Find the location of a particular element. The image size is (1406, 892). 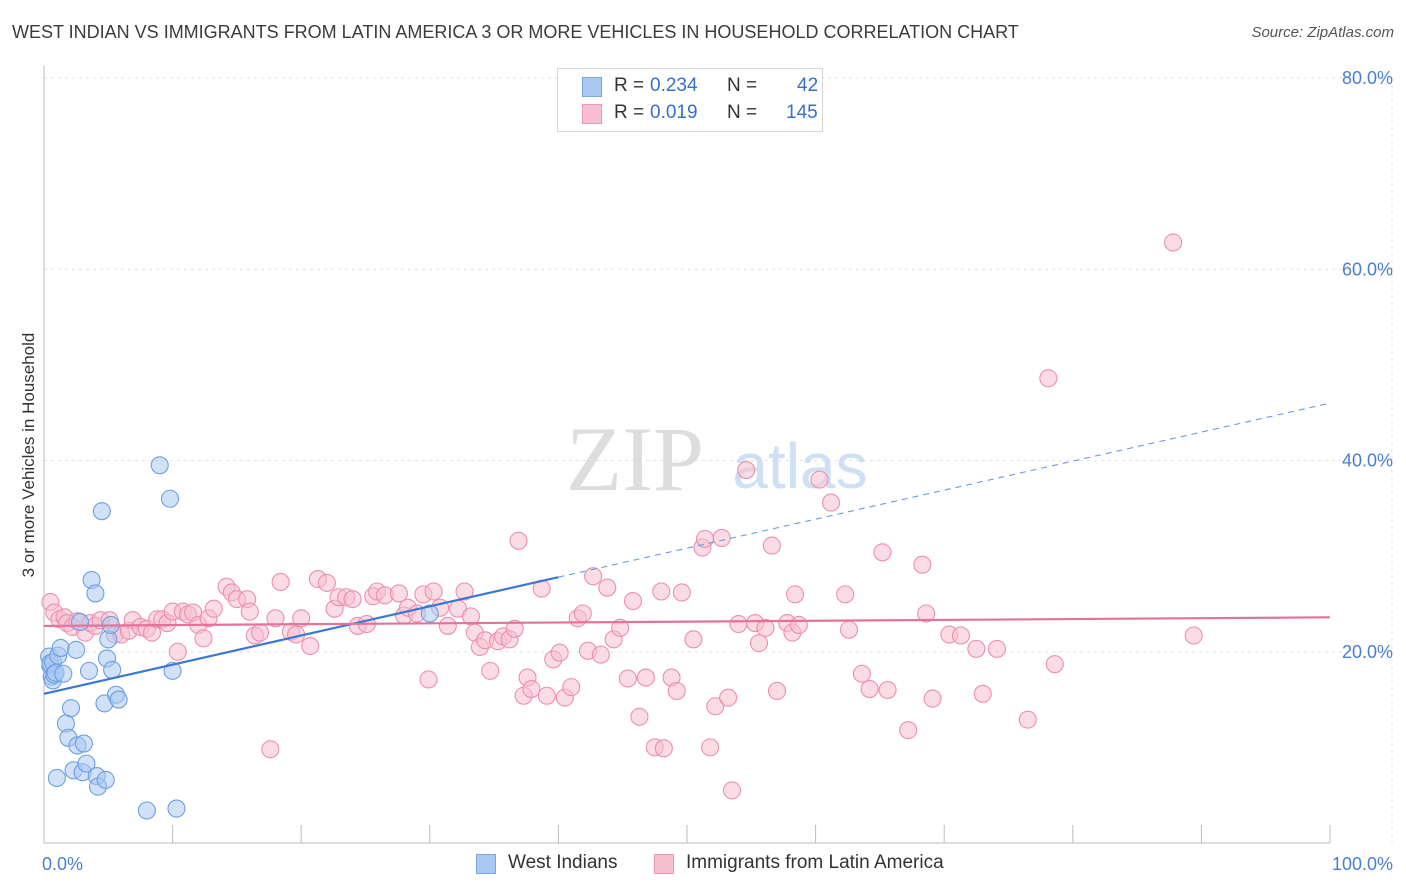

n-value: 42 is located at coordinates (808, 85).